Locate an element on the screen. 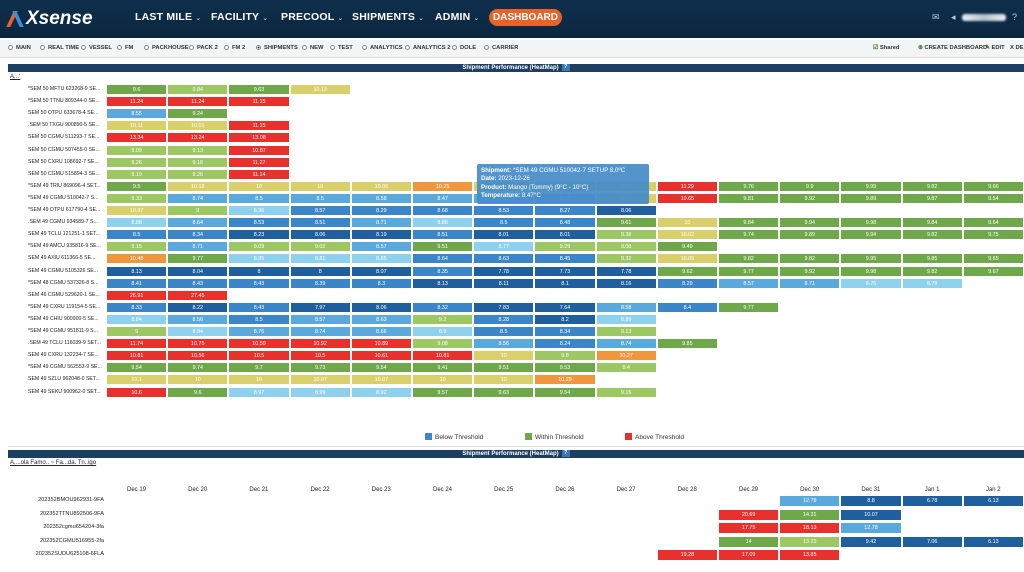 This screenshot has width=1024, height=572. heatmap1-cell: 9.15 is located at coordinates (137, 247).